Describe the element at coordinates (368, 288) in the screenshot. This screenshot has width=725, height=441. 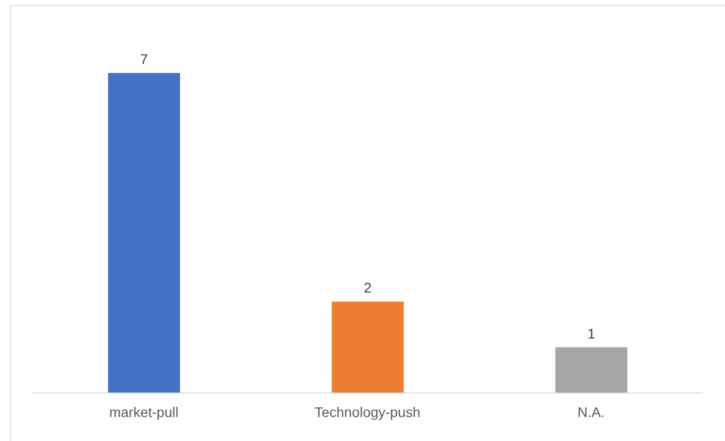
I see `data-label: 2` at that location.